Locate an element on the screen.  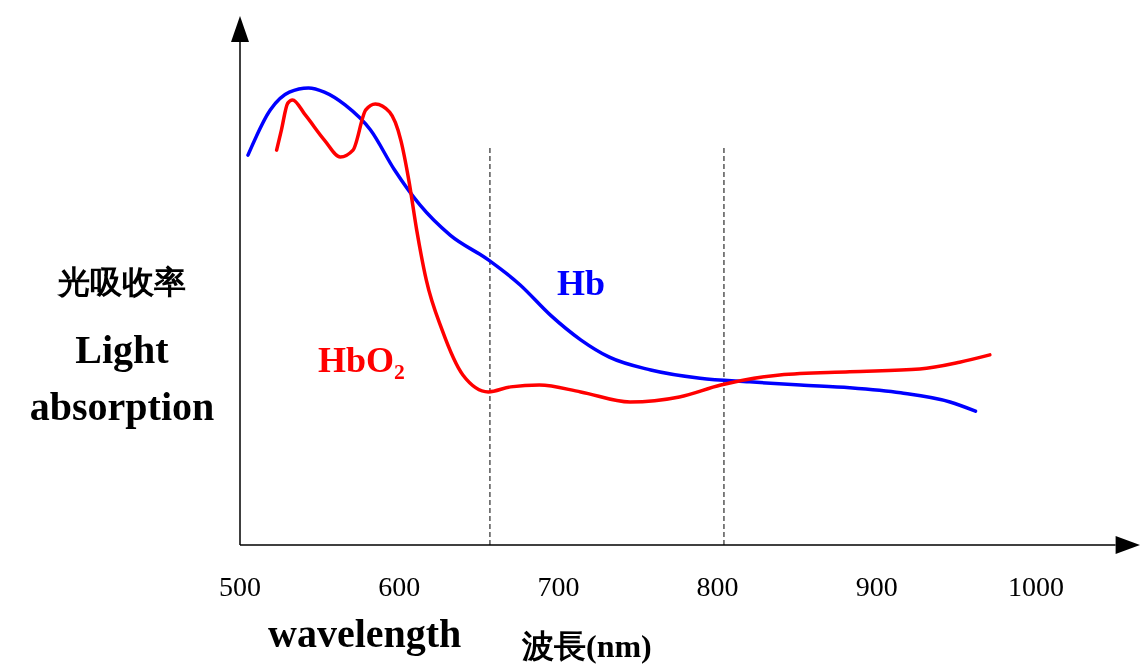
x-tick-label: 700 is located at coordinates (558, 586).